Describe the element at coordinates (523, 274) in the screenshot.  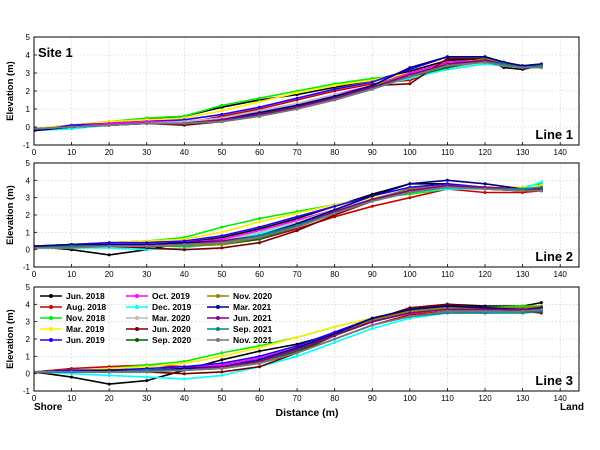
I see `x-tick-label: 130` at that location.